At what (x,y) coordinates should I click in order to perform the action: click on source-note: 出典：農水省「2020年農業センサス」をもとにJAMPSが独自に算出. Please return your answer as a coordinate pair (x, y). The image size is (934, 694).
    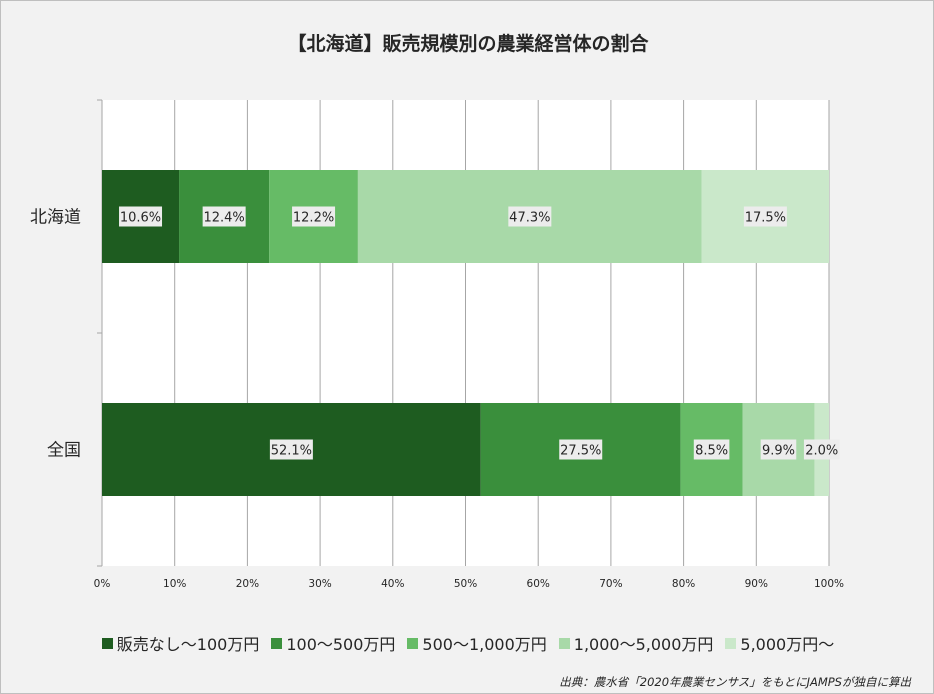
    Looking at the image, I should click on (735, 682).